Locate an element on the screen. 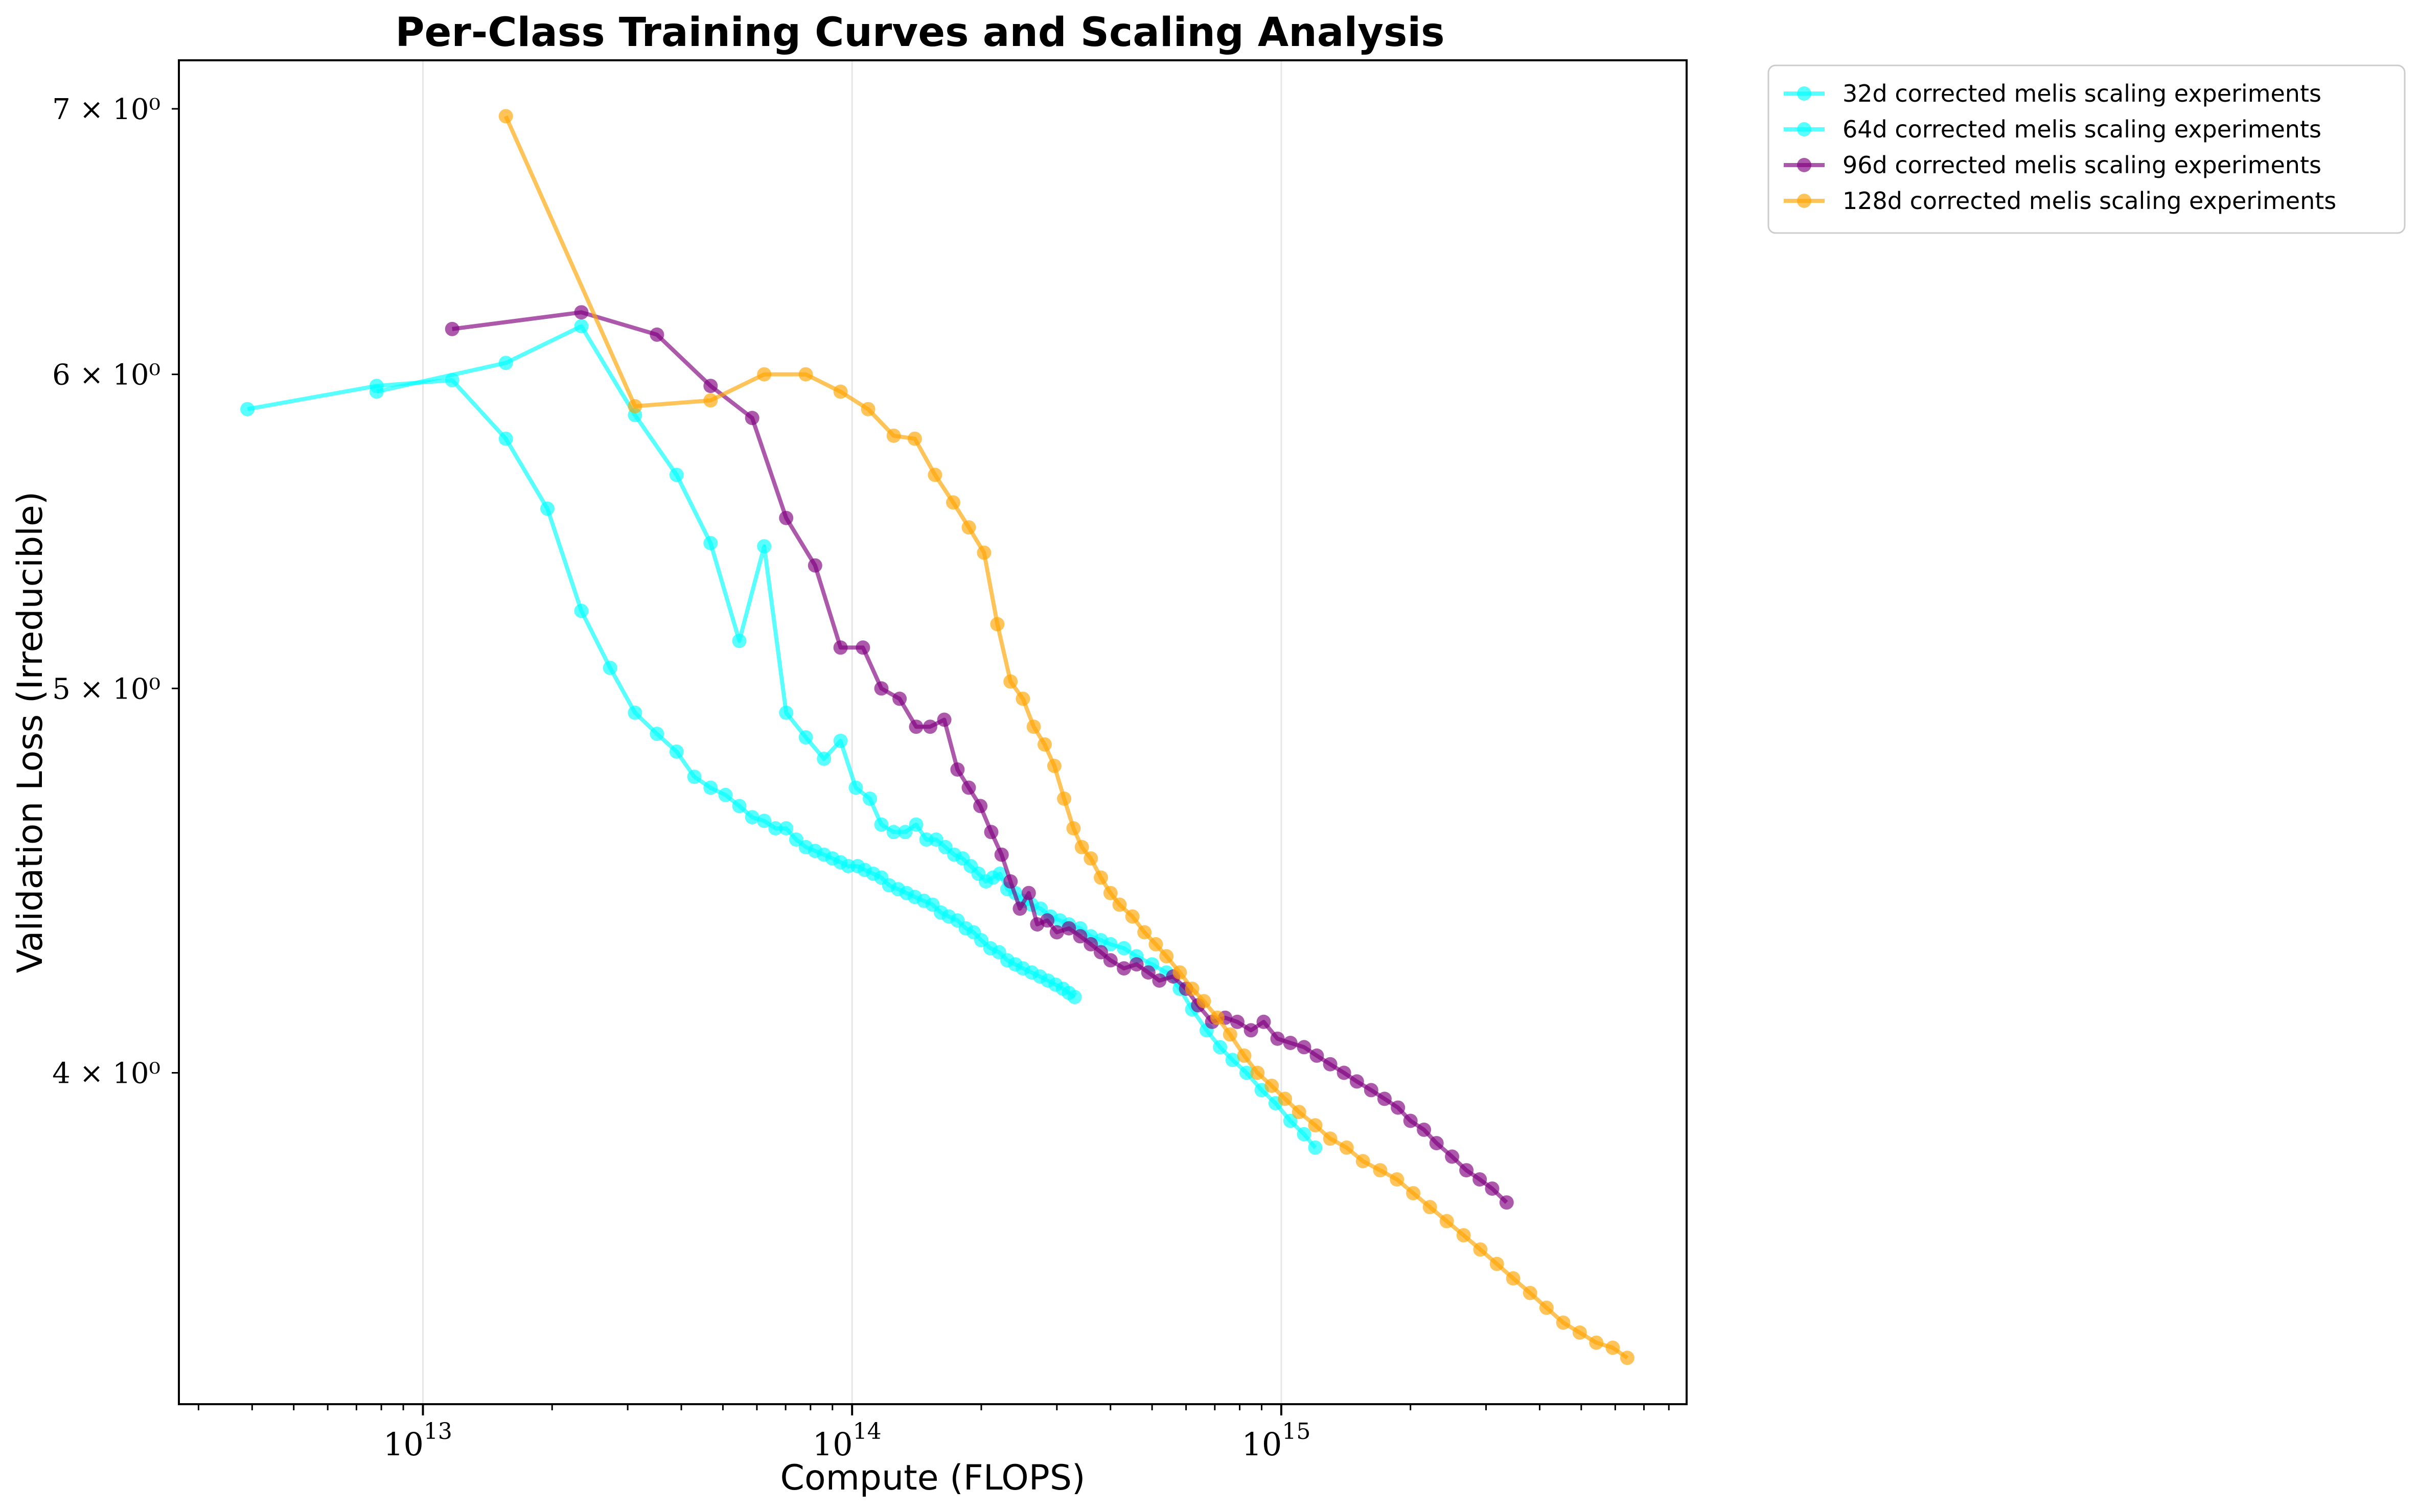  x-ticks: 1013 1014 1015 is located at coordinates (934, 1434).